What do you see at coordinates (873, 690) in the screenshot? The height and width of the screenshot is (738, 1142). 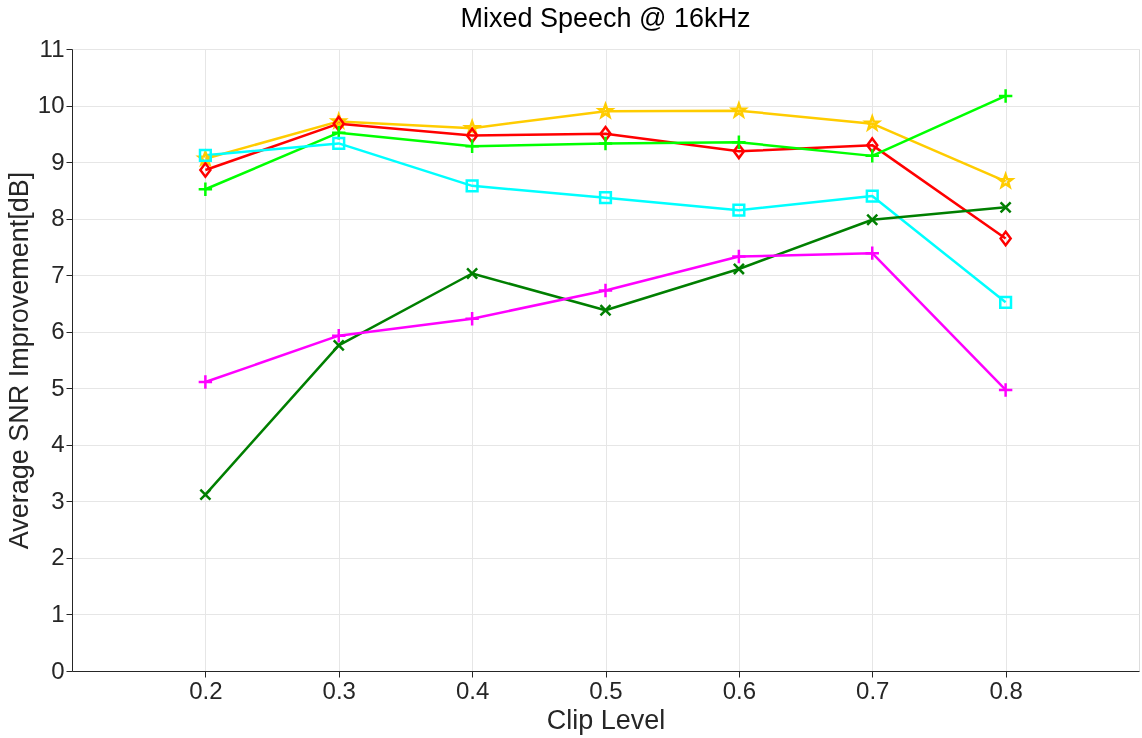 I see `x-tick-label: 0.7` at bounding box center [873, 690].